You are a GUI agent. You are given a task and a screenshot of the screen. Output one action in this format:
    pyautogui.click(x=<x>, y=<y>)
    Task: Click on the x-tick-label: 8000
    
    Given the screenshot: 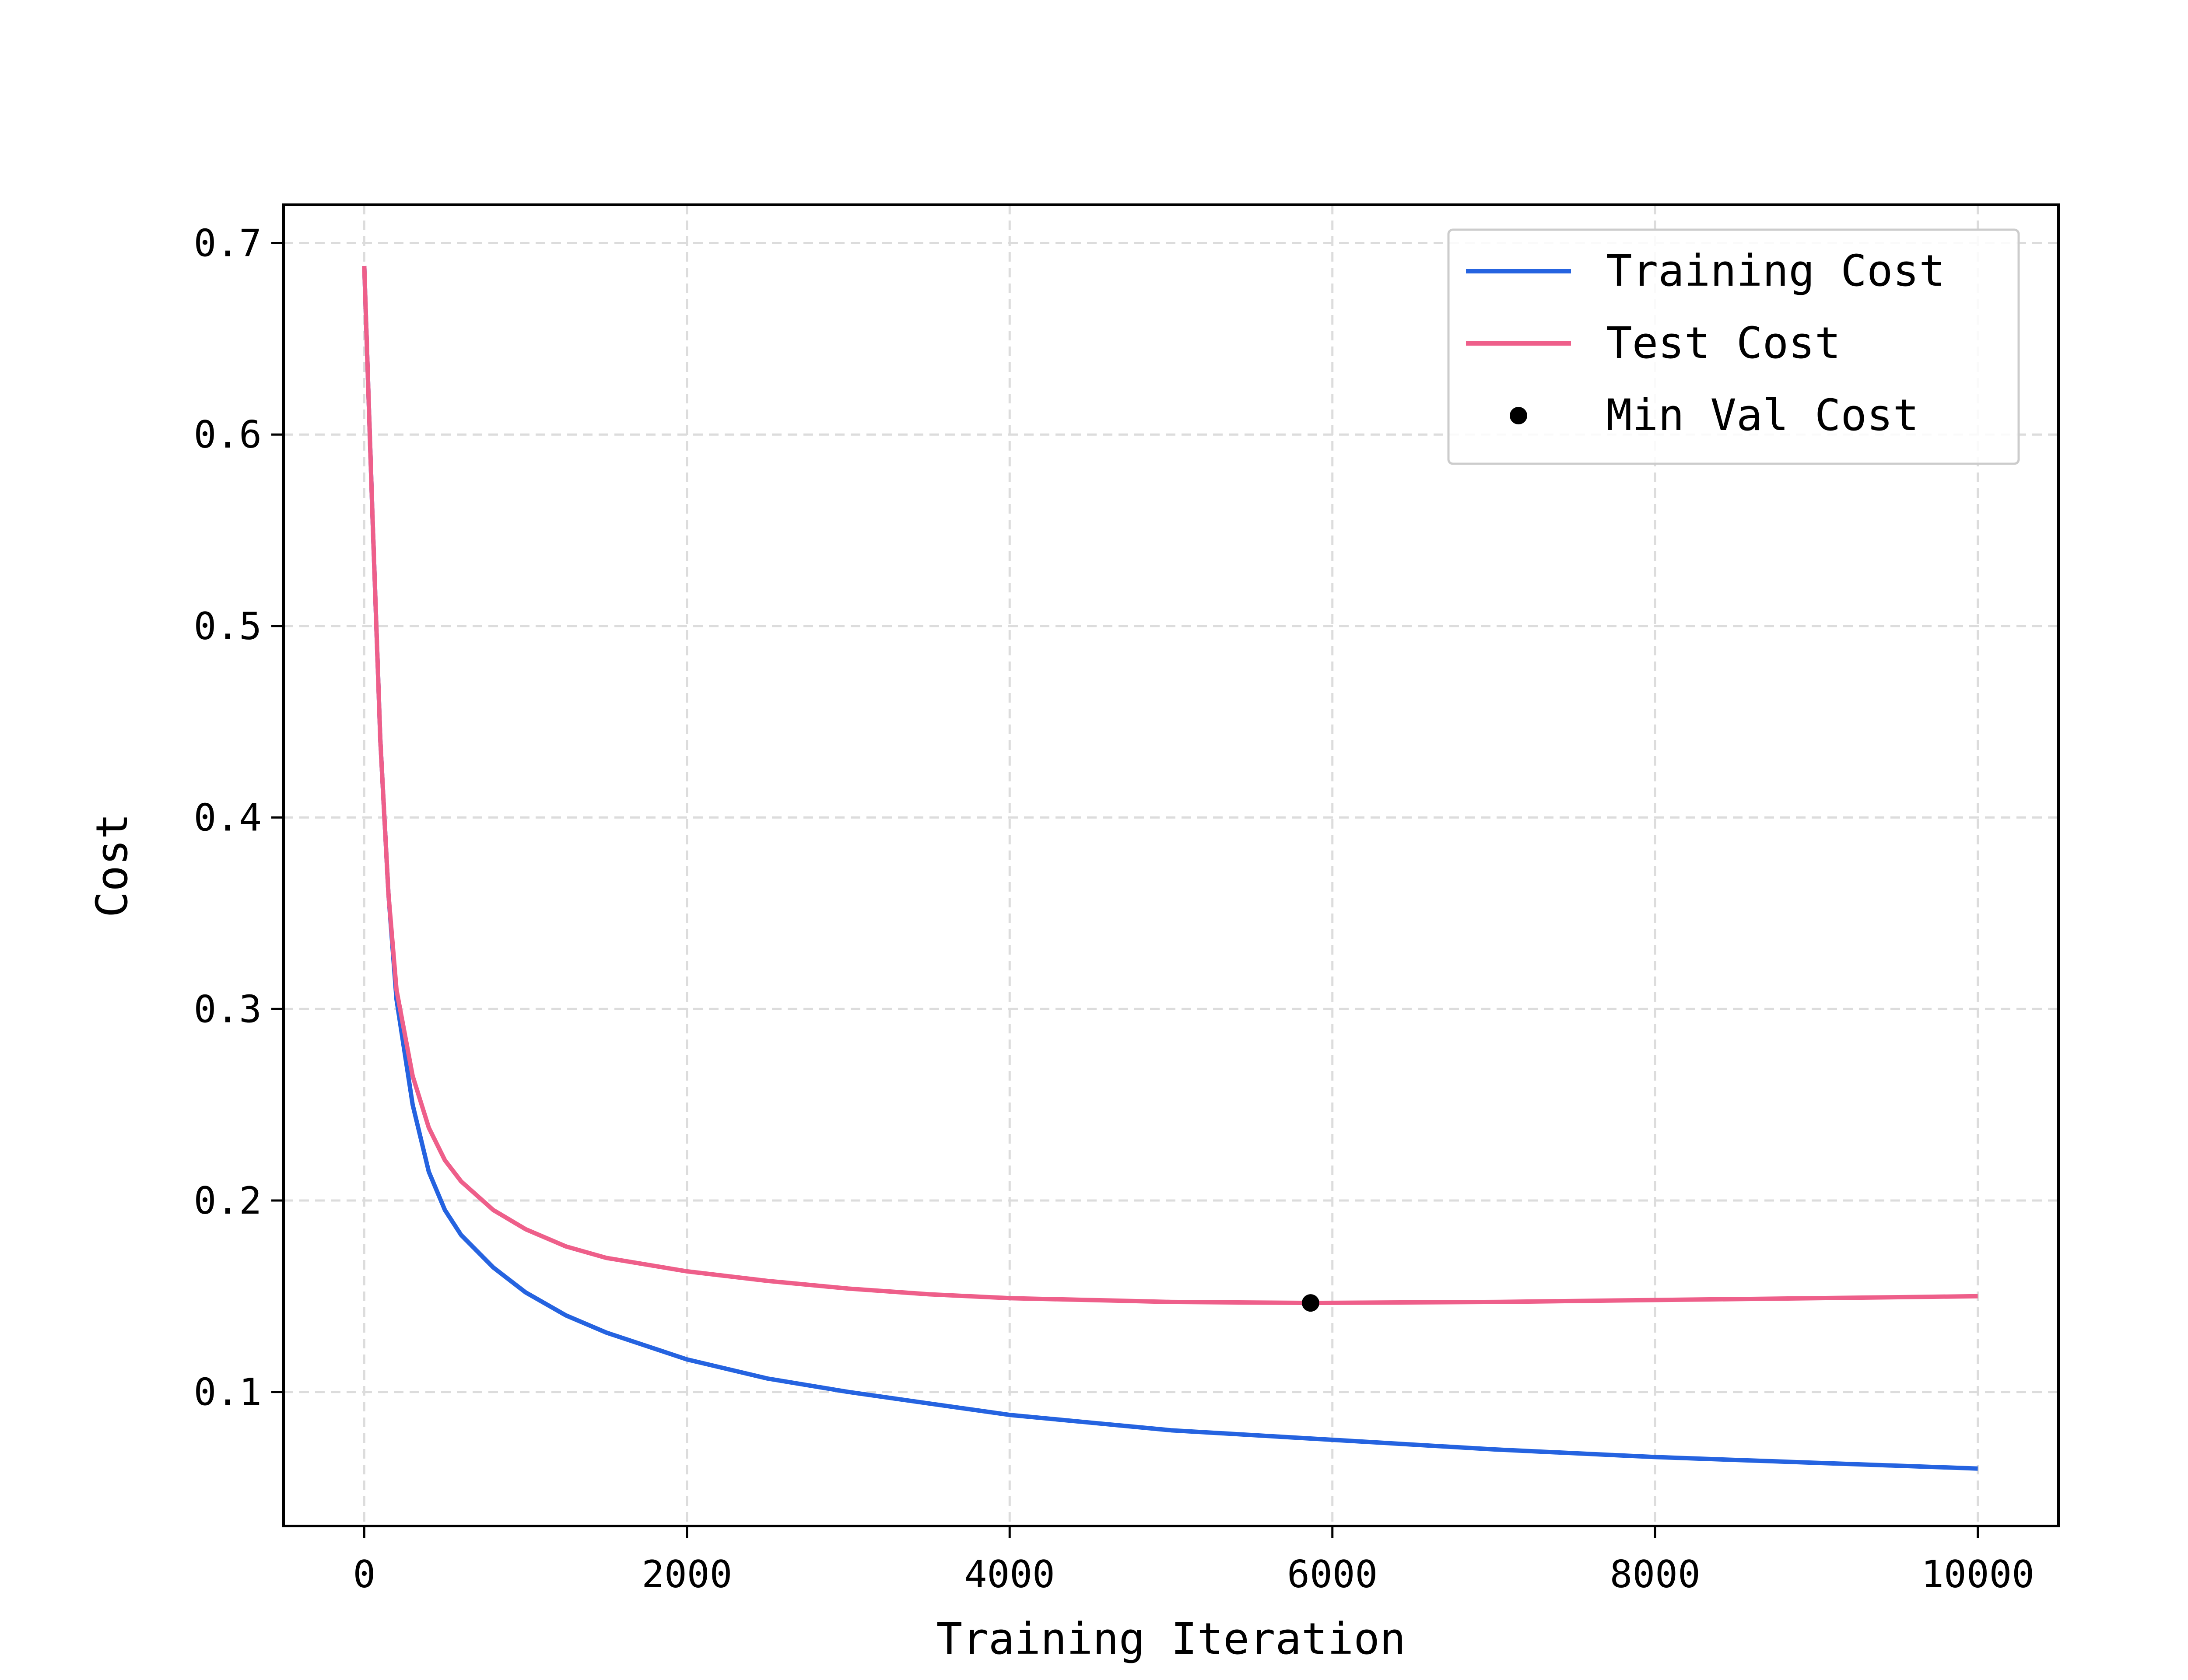 What is the action you would take?
    pyautogui.click(x=1656, y=1574)
    